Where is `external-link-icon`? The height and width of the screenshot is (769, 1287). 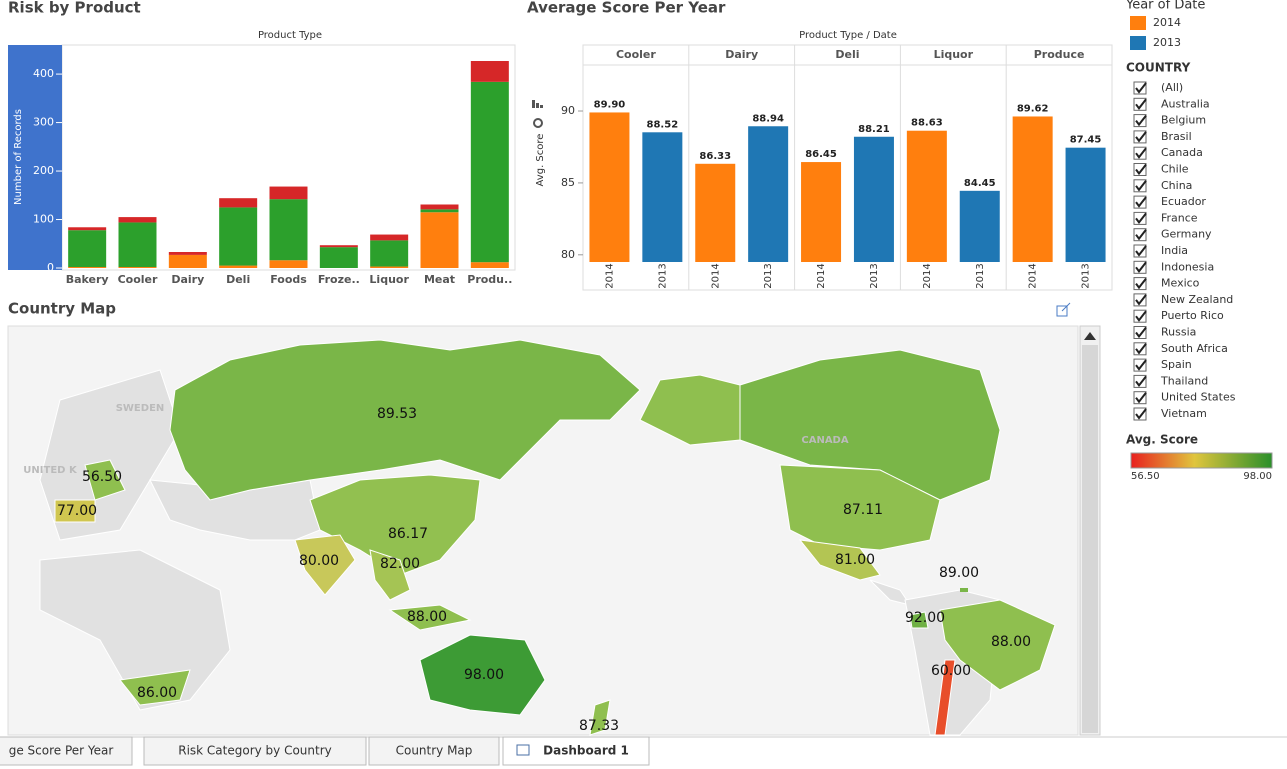 external-link-icon is located at coordinates (1063, 309).